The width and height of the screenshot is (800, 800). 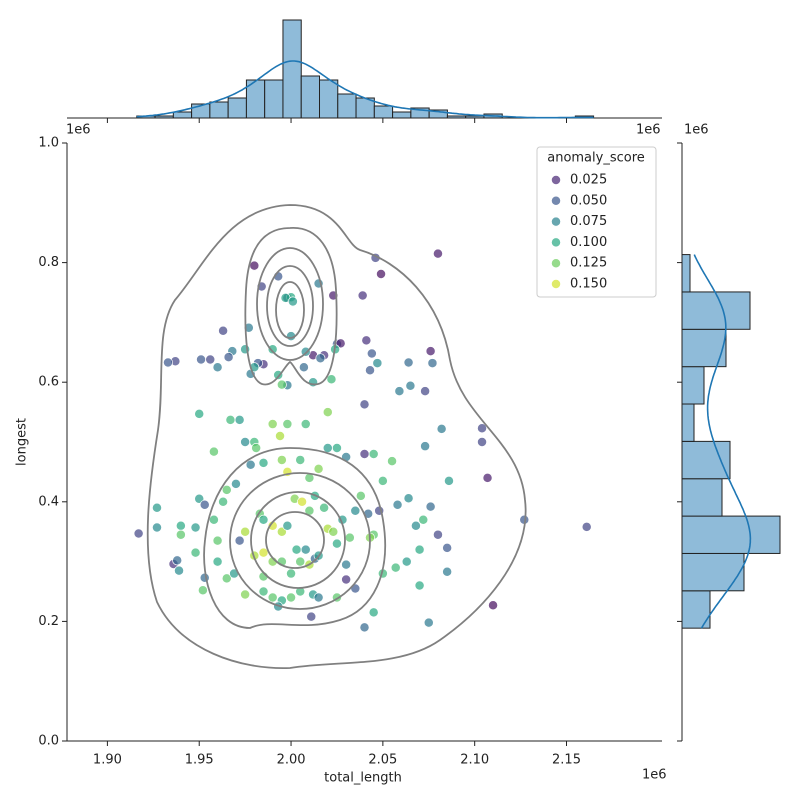 What do you see at coordinates (365, 89) in the screenshot?
I see `kde-curve` at bounding box center [365, 89].